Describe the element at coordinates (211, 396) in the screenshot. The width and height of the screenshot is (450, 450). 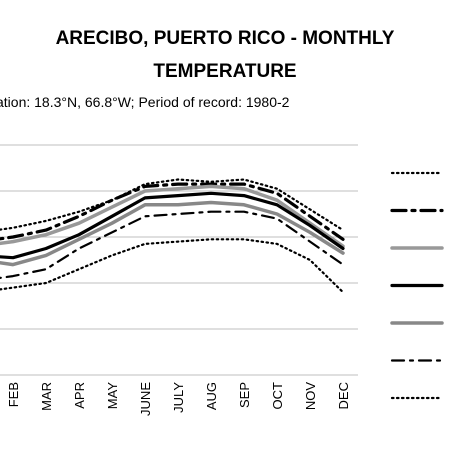
I see `x-tick-label: AUG` at that location.